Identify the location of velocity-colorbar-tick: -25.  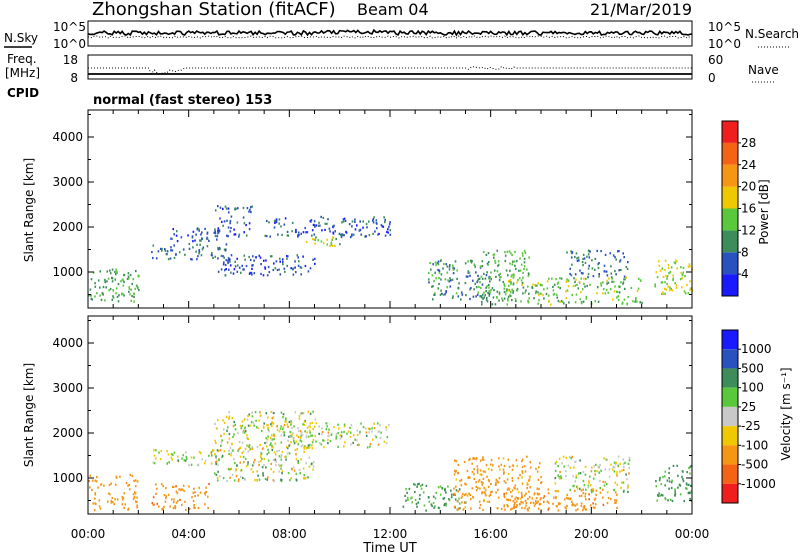
(751, 426).